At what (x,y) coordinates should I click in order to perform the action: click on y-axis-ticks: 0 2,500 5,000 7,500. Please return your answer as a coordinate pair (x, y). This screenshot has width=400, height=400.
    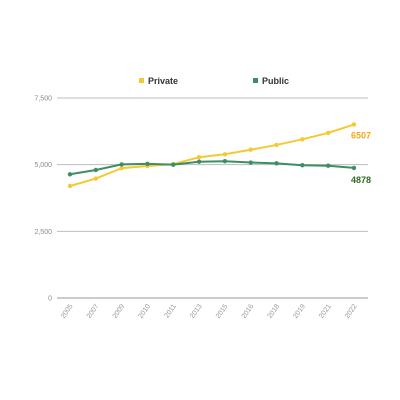
    Looking at the image, I should click on (43, 199).